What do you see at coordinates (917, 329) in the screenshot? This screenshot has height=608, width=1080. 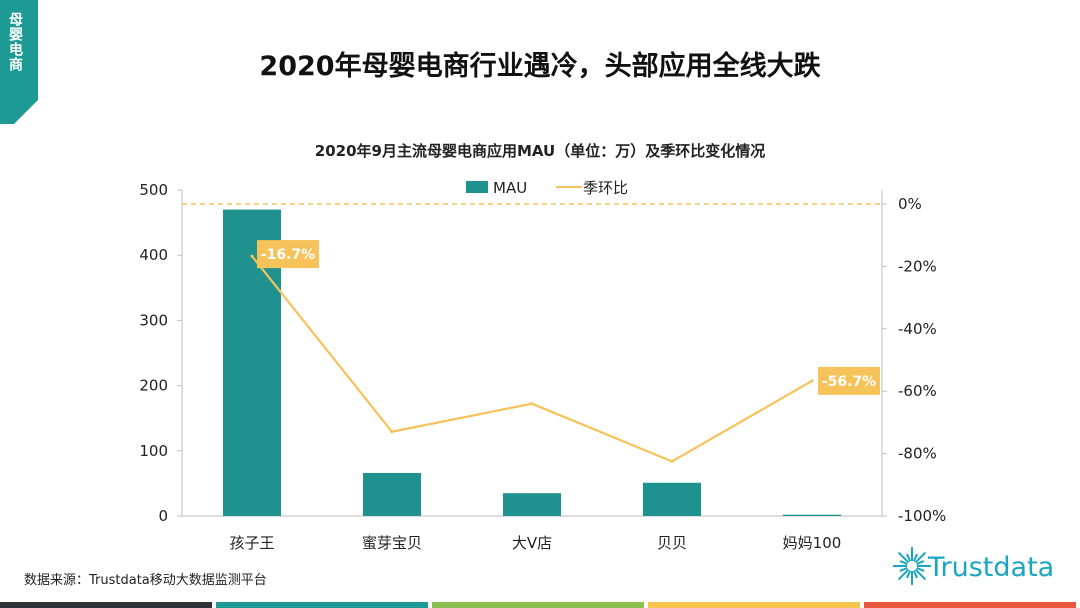 I see `y-right-tick-label: -40%` at bounding box center [917, 329].